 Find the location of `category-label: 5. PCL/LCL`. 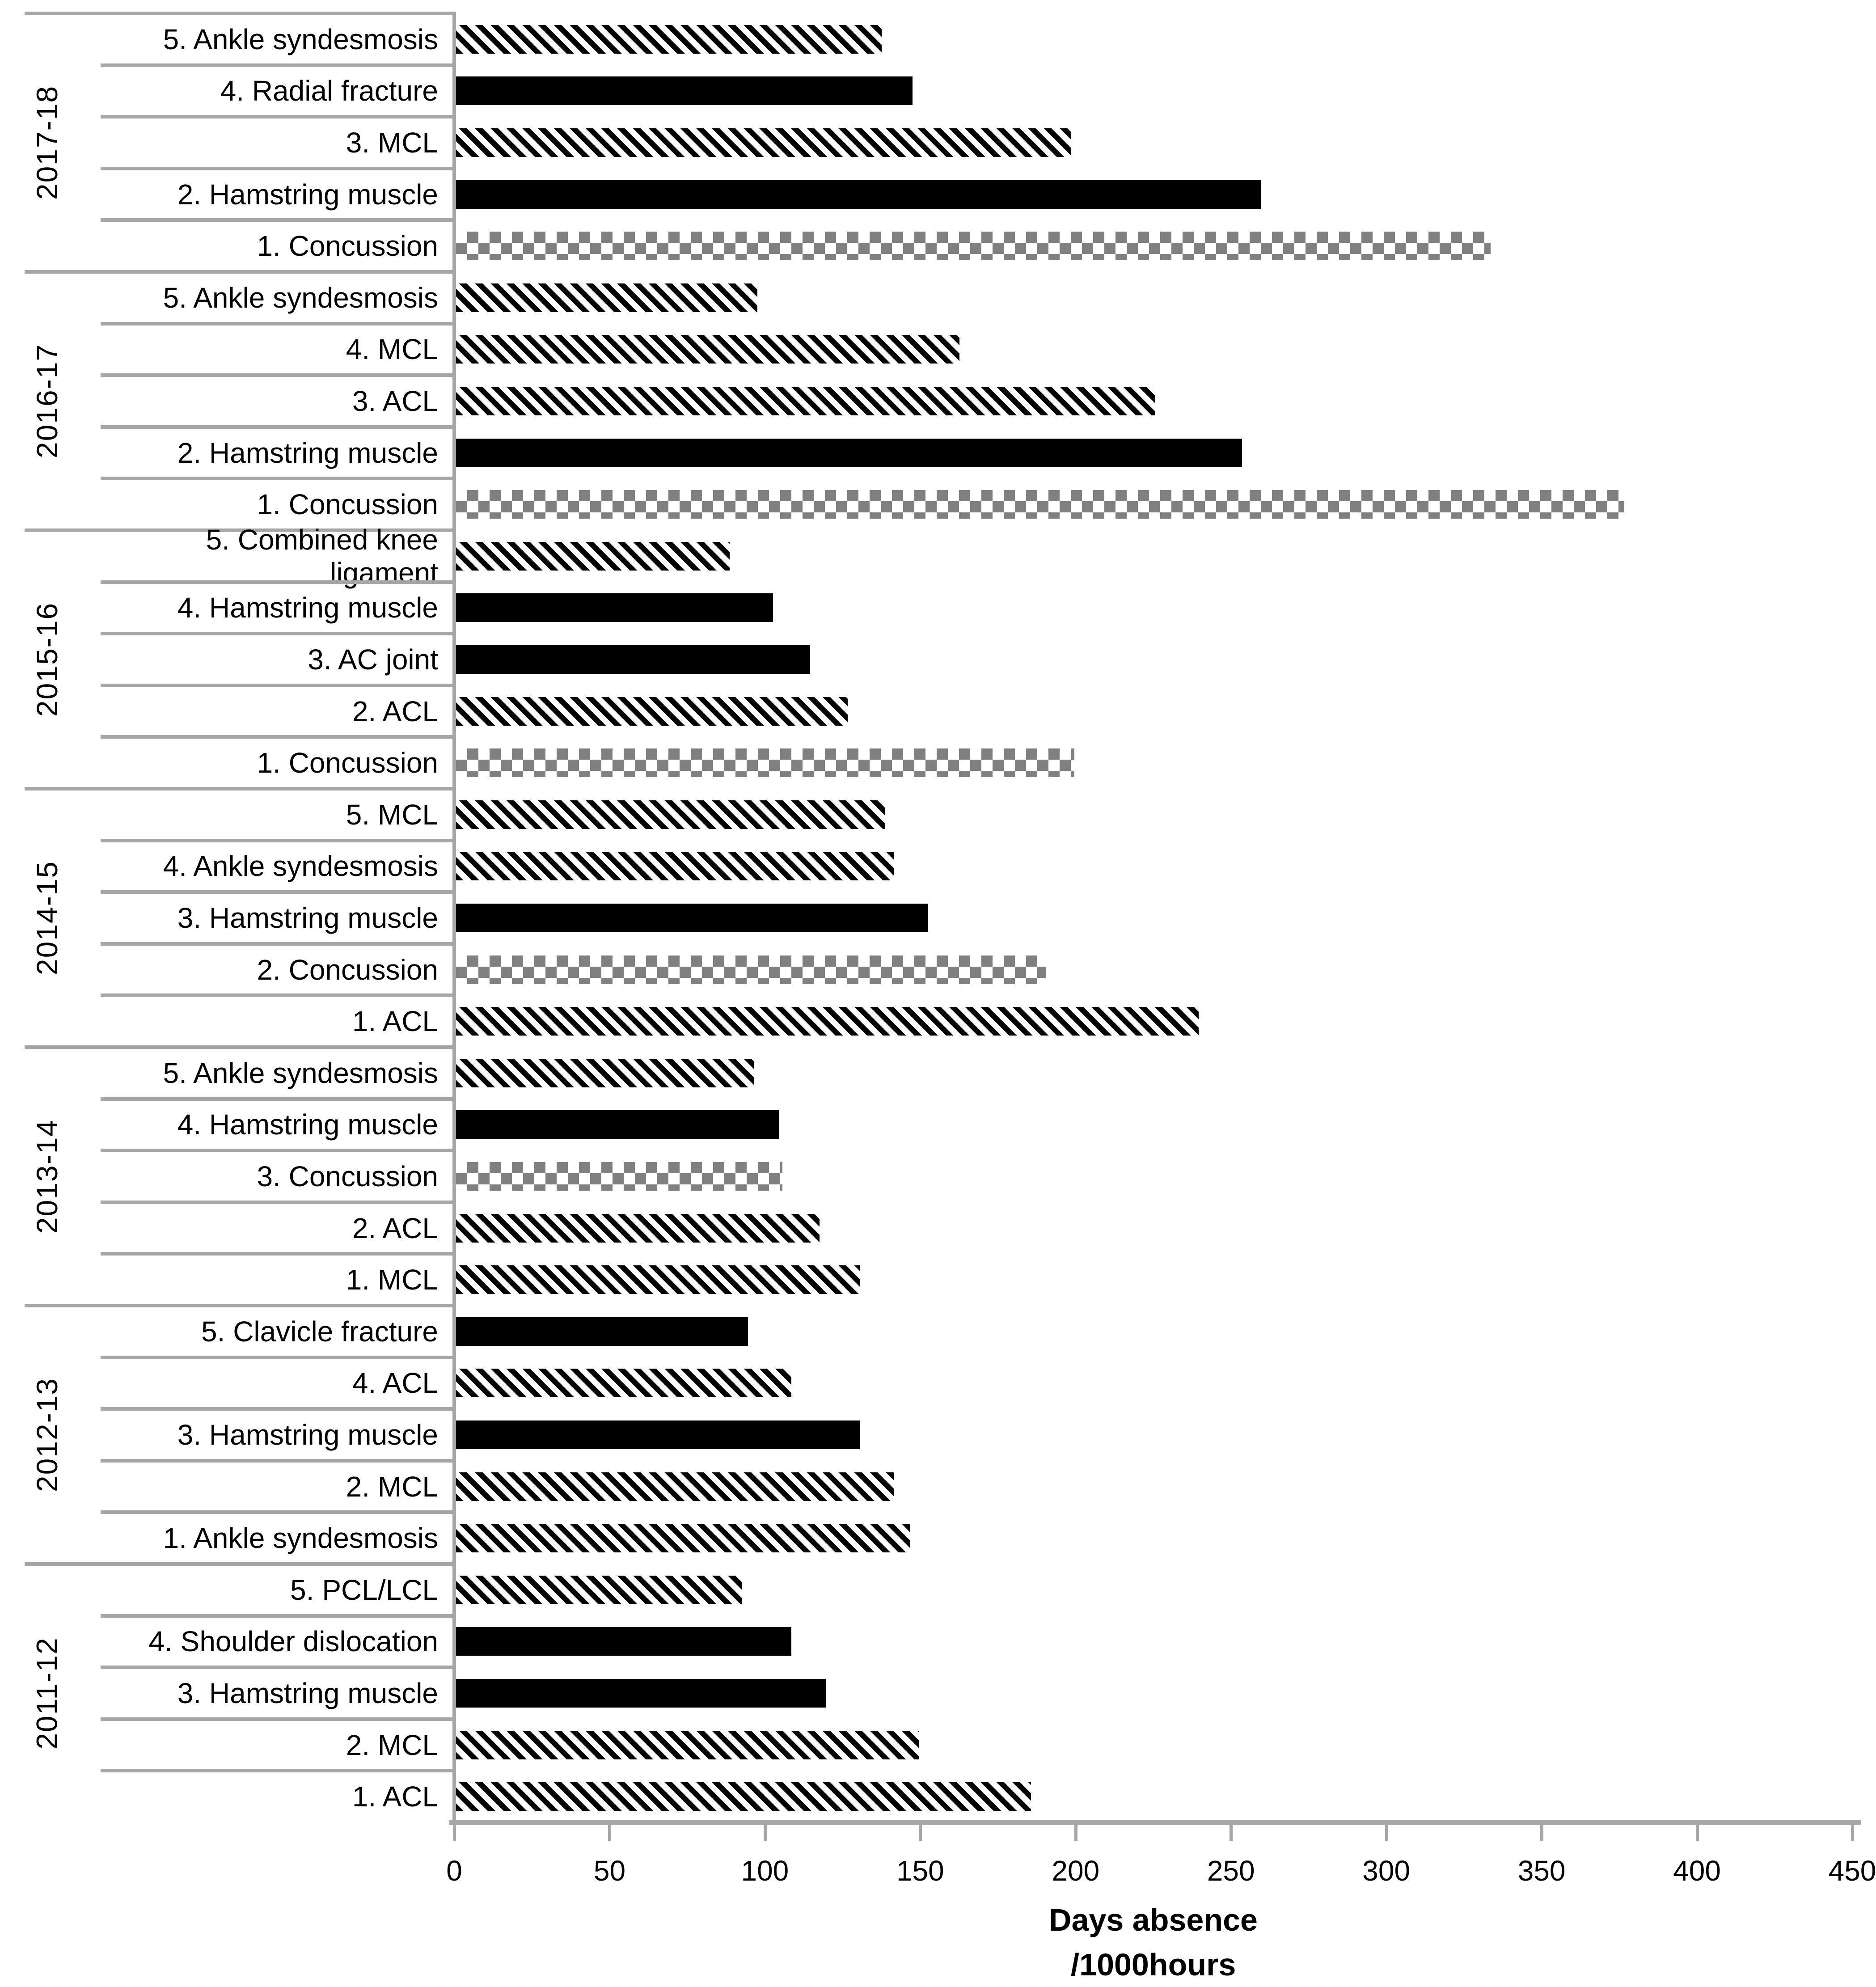

category-label: 5. PCL/LCL is located at coordinates (364, 1589).